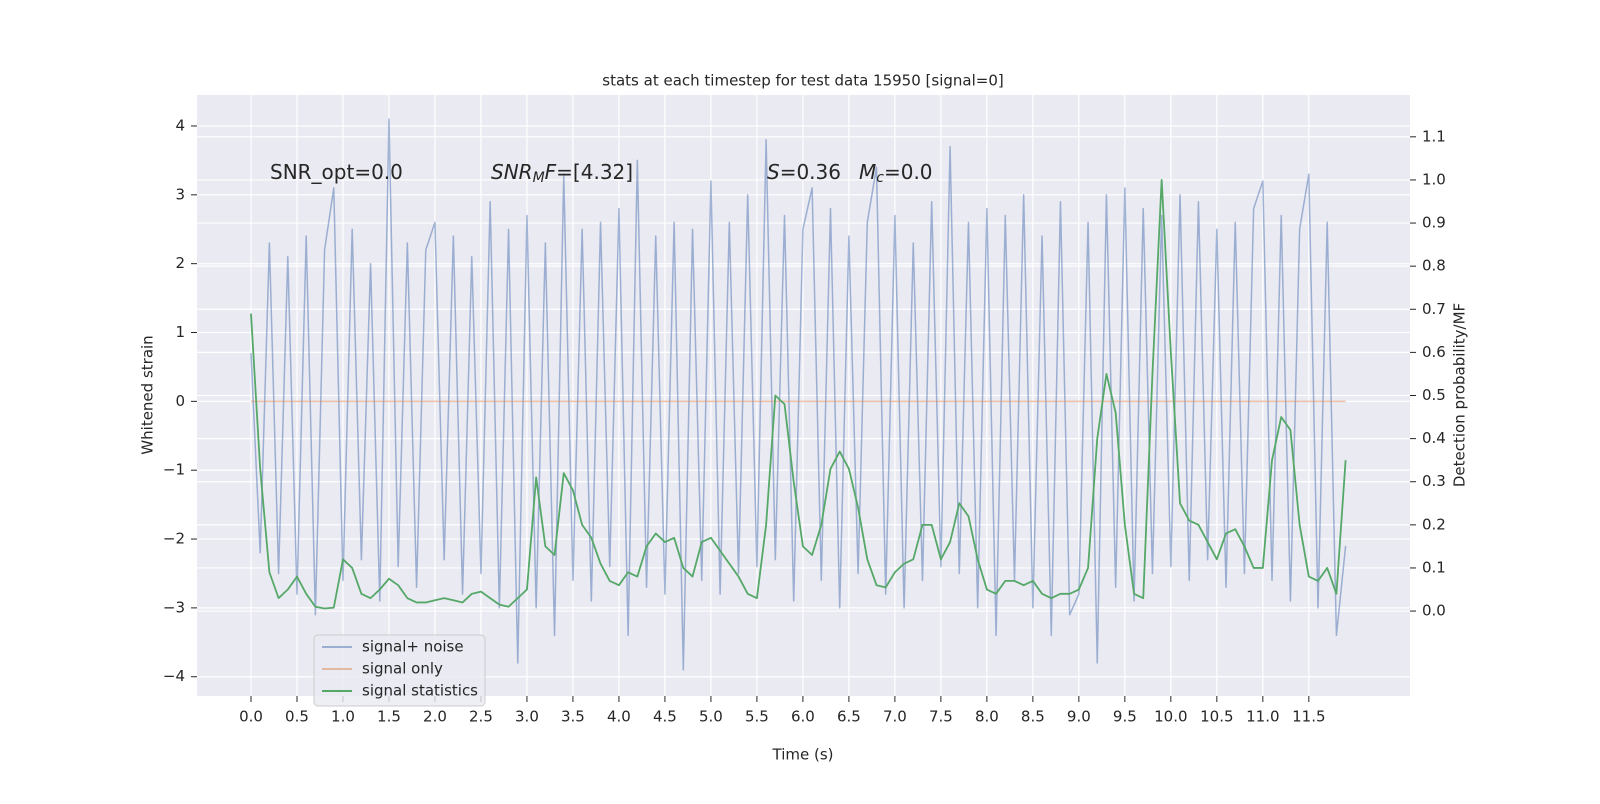 The width and height of the screenshot is (1600, 804). I want to click on annotation: Mc=0.0, so click(896, 173).